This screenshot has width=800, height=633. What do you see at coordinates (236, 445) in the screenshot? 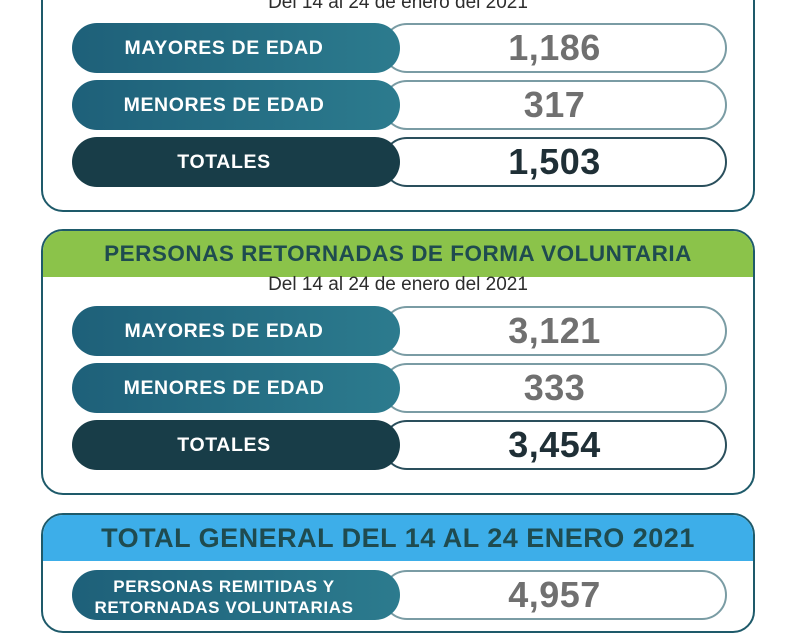
I see `card2-totals-label: TOTALES` at bounding box center [236, 445].